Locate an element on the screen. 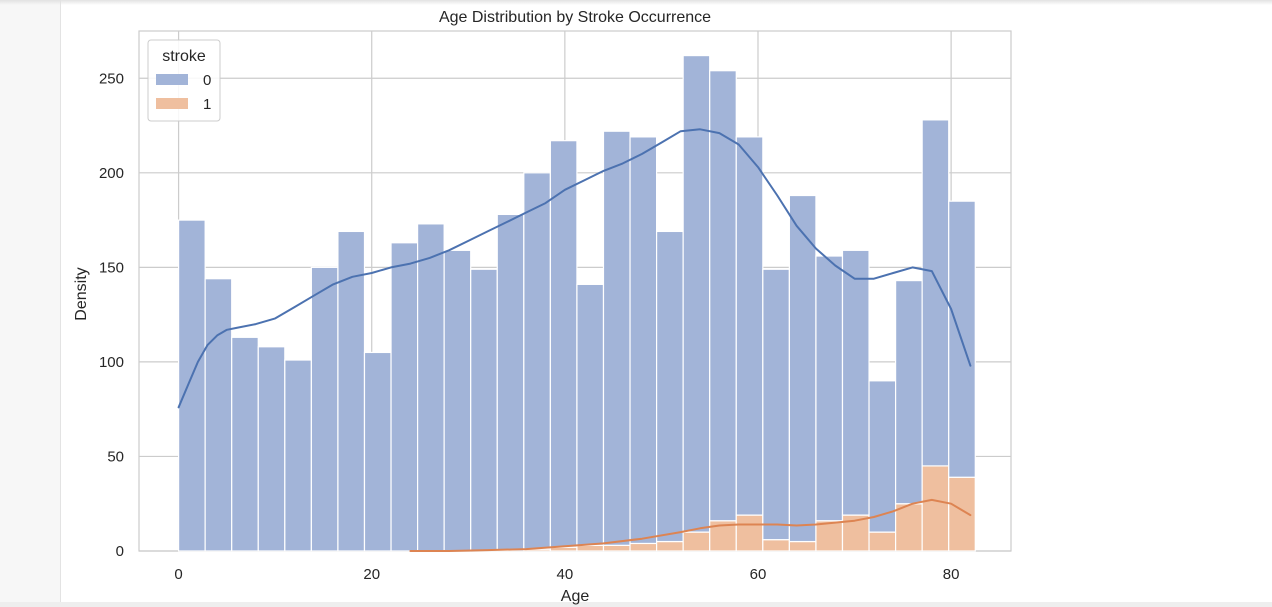 The image size is (1272, 607). y-tick-label-150: 150 is located at coordinates (111, 267).